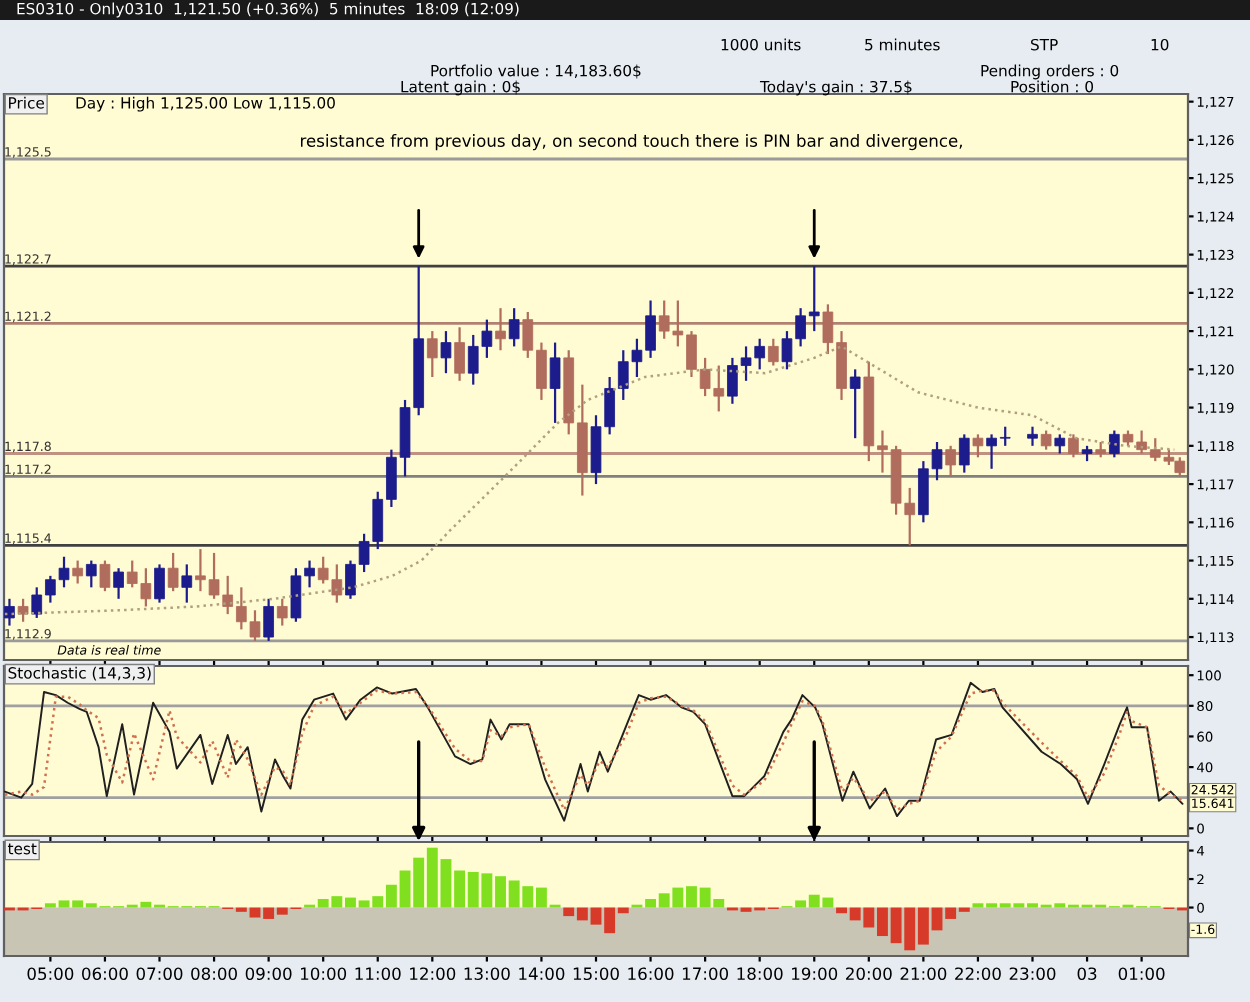 The height and width of the screenshot is (1002, 1250). I want to click on x-tick-label: 16:00, so click(651, 974).